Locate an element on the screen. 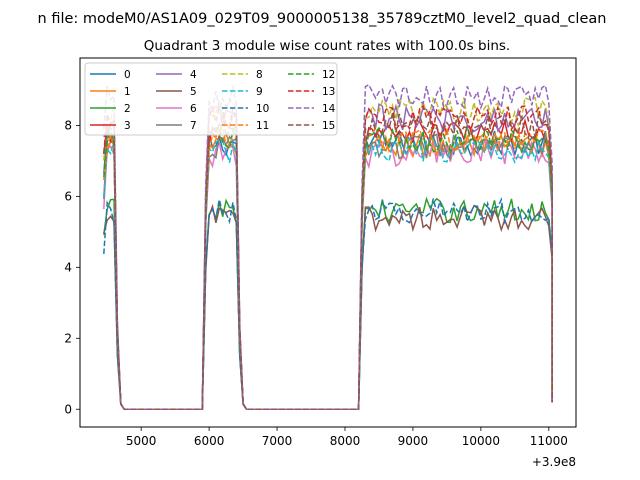  legend-entry-label: 10 is located at coordinates (262, 109).